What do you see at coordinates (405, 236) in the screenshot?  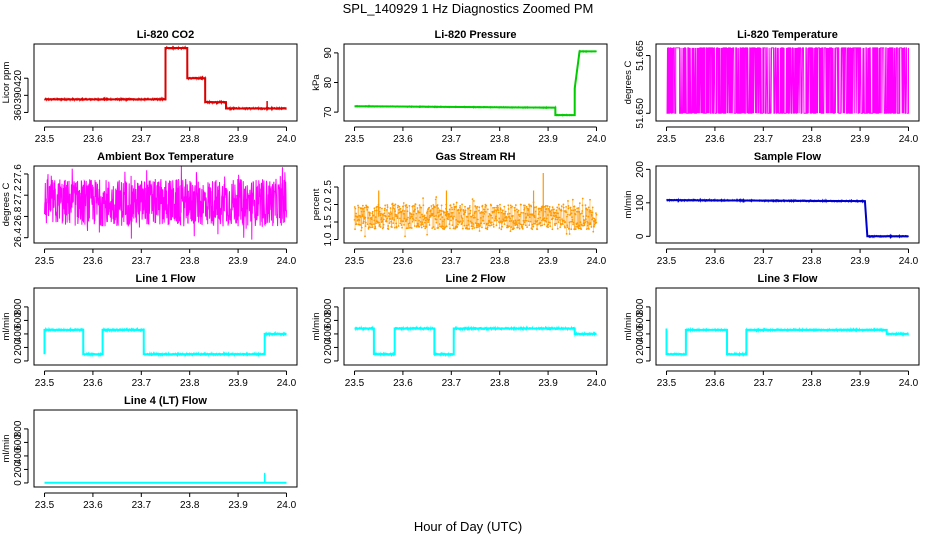 I see `data-point` at bounding box center [405, 236].